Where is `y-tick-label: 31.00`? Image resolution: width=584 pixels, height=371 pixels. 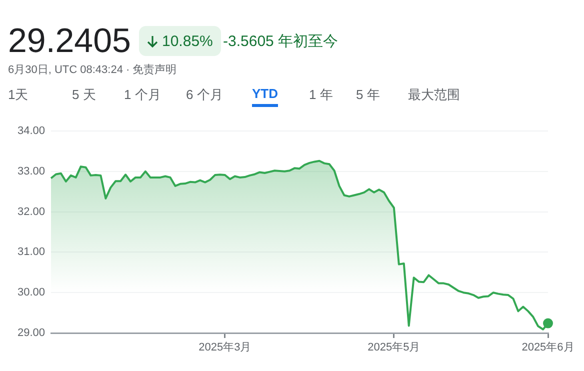
y-tick-label: 31.00 is located at coordinates (31, 252).